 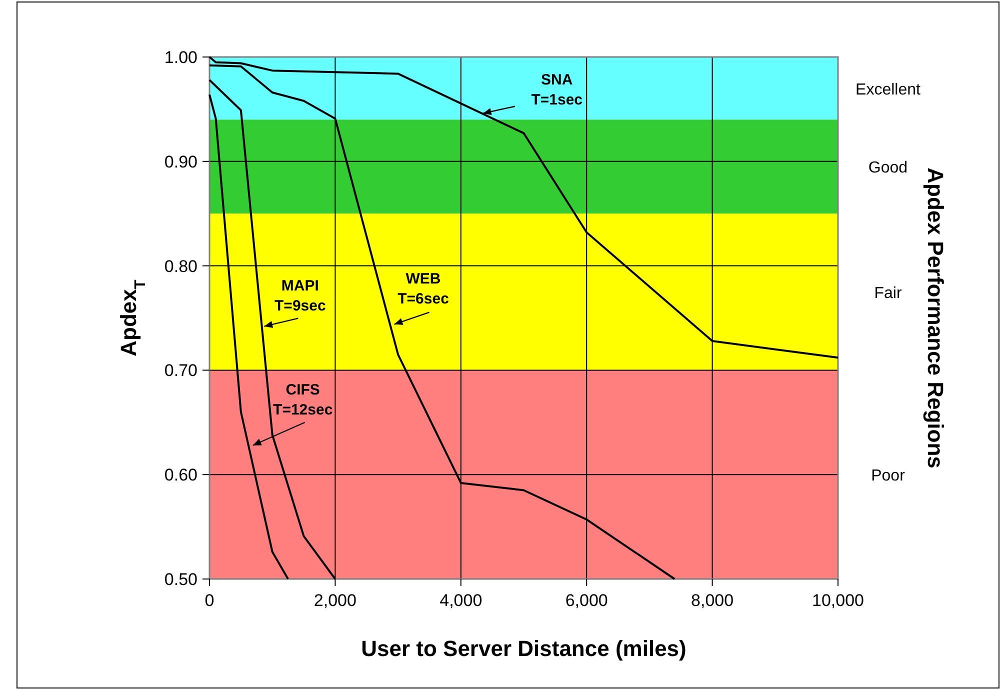 I want to click on x-tick-label: 8,000, so click(x=712, y=600).